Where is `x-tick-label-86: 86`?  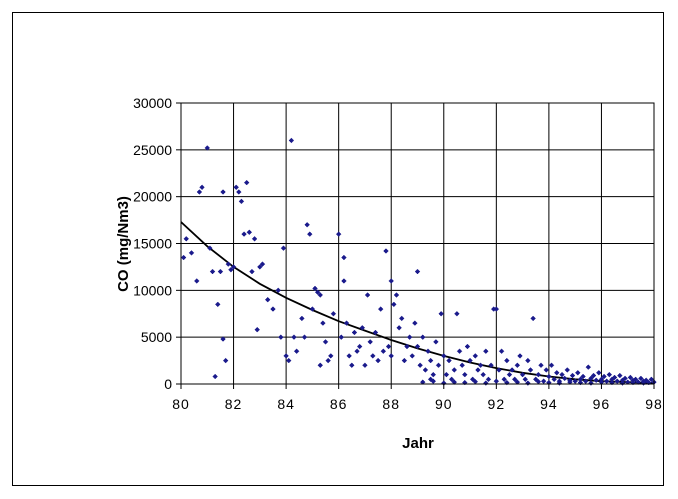 x-tick-label-86: 86 is located at coordinates (339, 404).